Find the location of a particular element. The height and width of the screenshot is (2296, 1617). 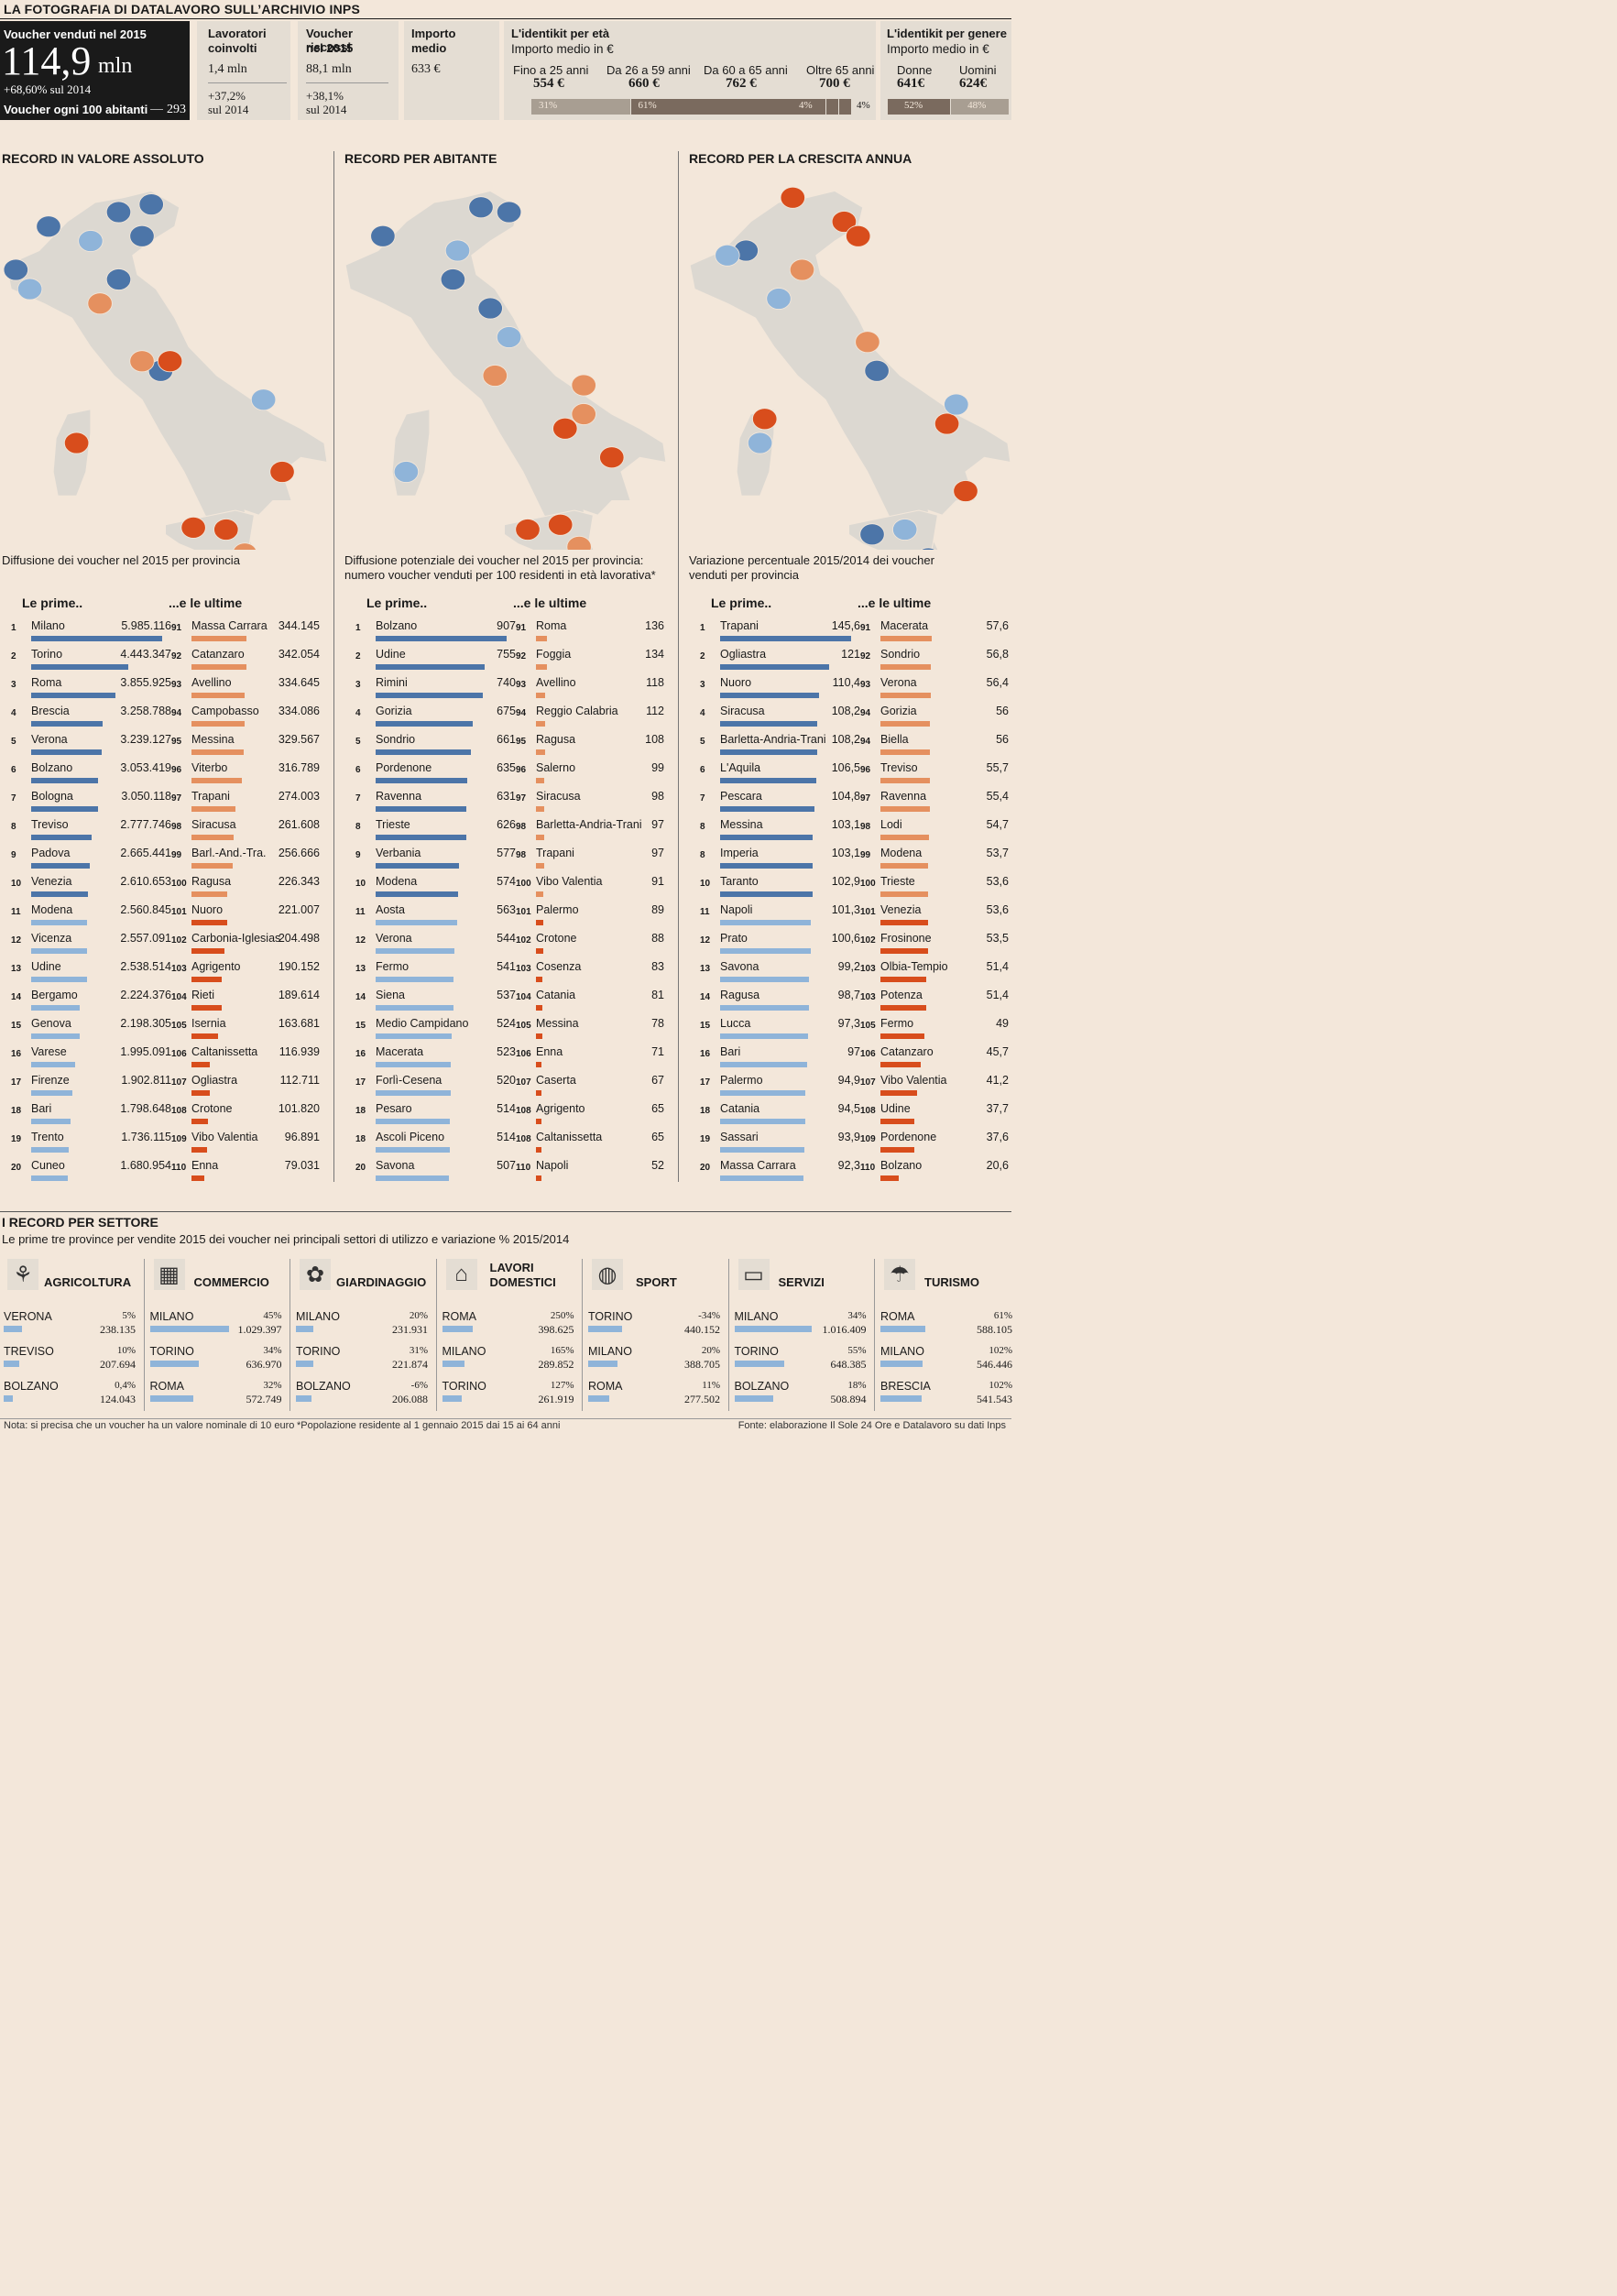

ranking-row-bottom: 99 Barl.-And.-Tra. 256.666 is located at coordinates (245, 857).